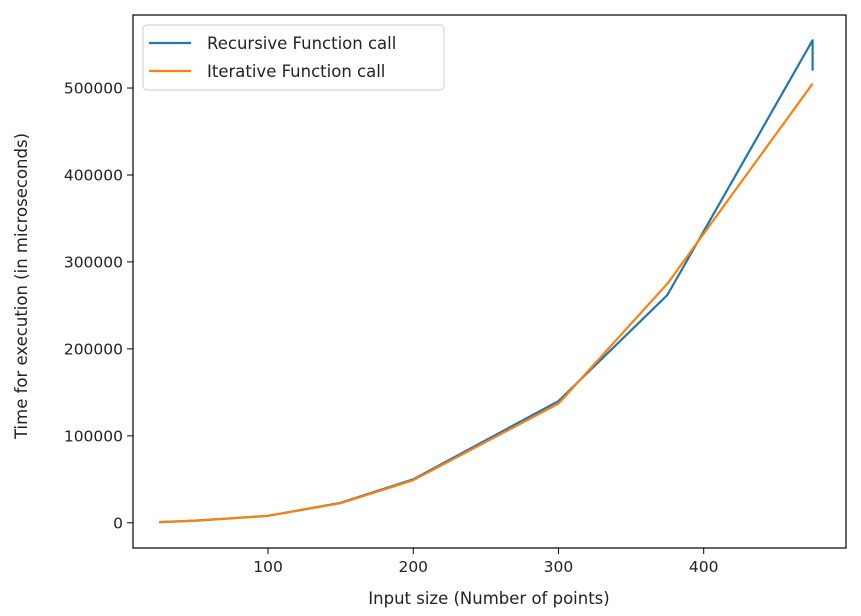 This screenshot has height=616, width=861. I want to click on x-tick-label: 200, so click(413, 567).